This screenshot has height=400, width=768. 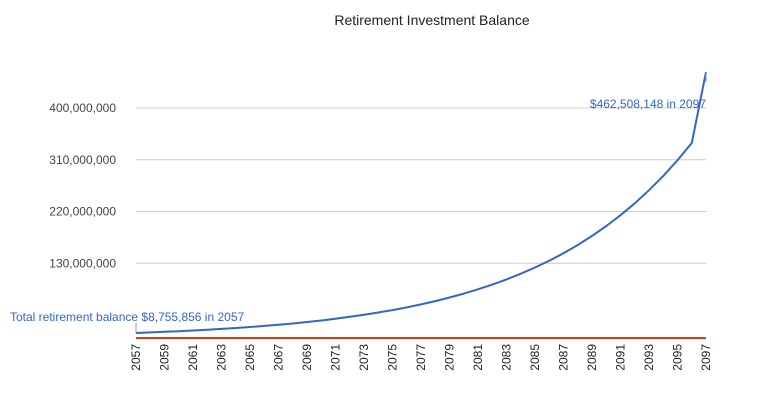 I want to click on x-tick-label: 2091, so click(x=621, y=357).